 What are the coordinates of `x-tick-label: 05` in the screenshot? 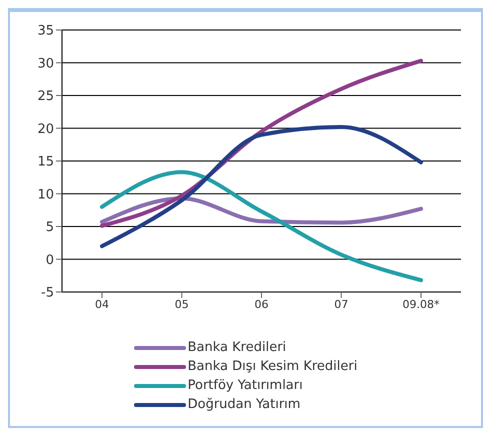 It's located at (181, 304).